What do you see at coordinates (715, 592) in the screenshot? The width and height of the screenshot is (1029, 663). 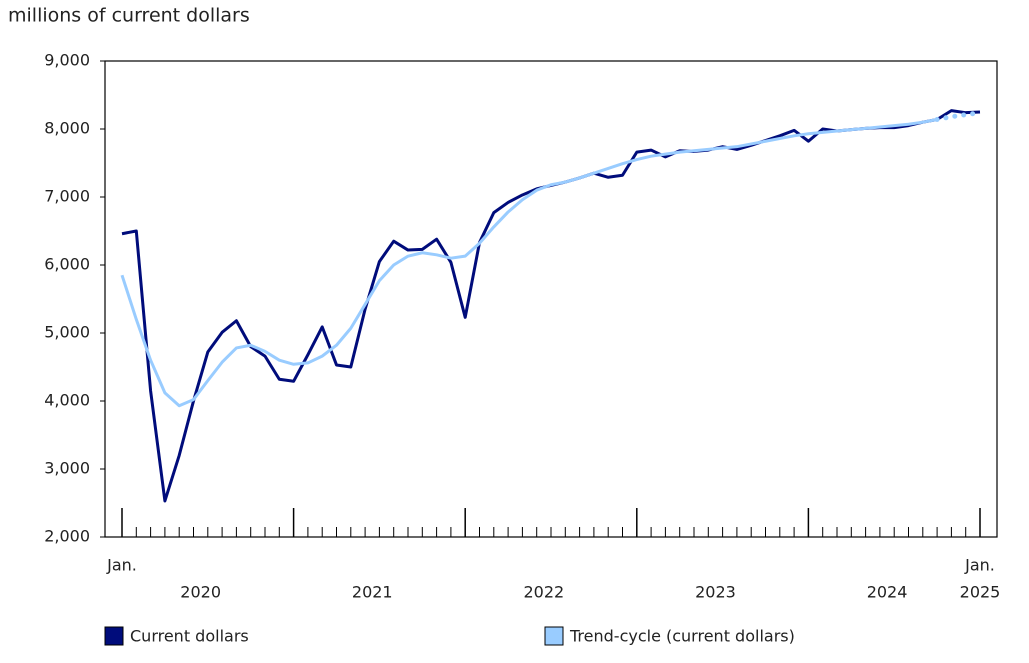 I see `x-year-label: 2023` at bounding box center [715, 592].